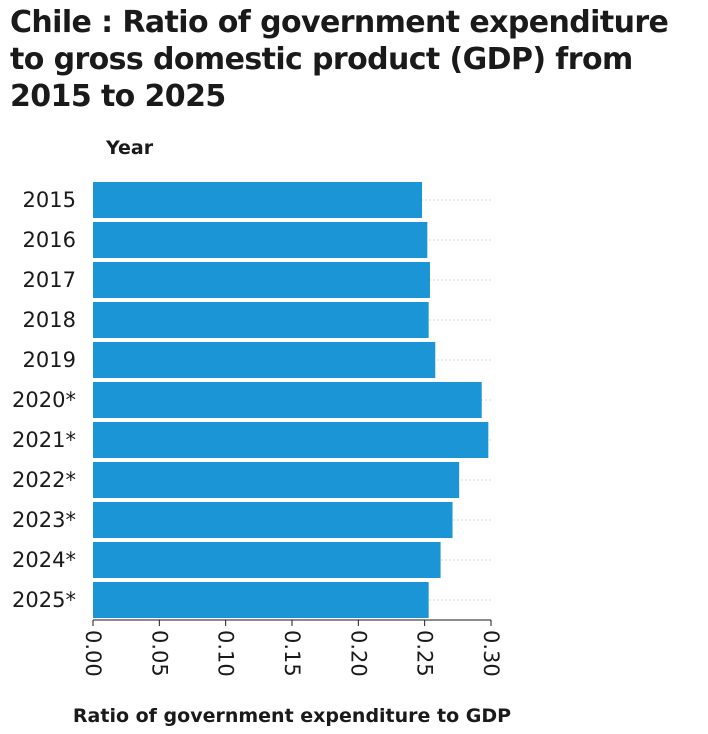 The image size is (708, 734). I want to click on y-tick-label: 2017, so click(49, 280).